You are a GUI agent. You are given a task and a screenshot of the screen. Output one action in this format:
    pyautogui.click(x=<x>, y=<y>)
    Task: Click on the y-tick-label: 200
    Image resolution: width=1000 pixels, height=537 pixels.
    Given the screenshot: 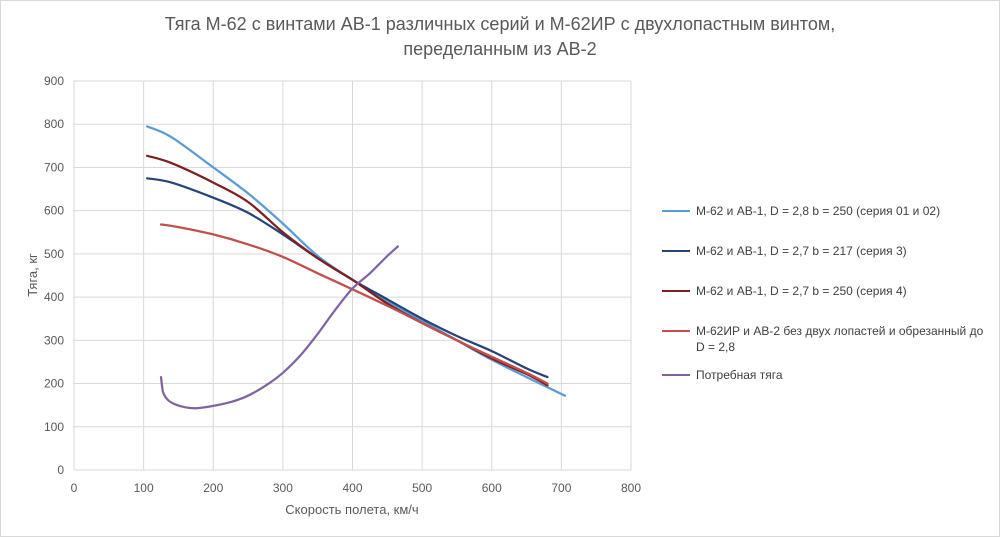 What is the action you would take?
    pyautogui.click(x=54, y=384)
    